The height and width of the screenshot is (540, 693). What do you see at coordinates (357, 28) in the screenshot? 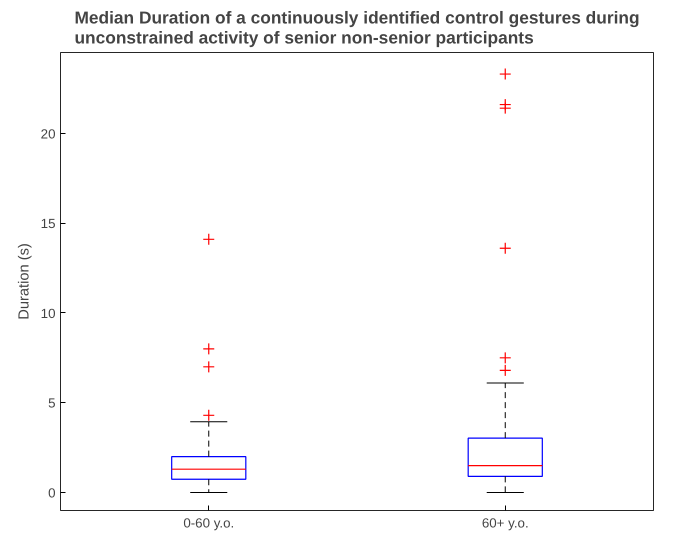
I see `chart-title: Median Duration of a continuously identified control gestures during unconstrained activity of senior non-senior participants` at bounding box center [357, 28].